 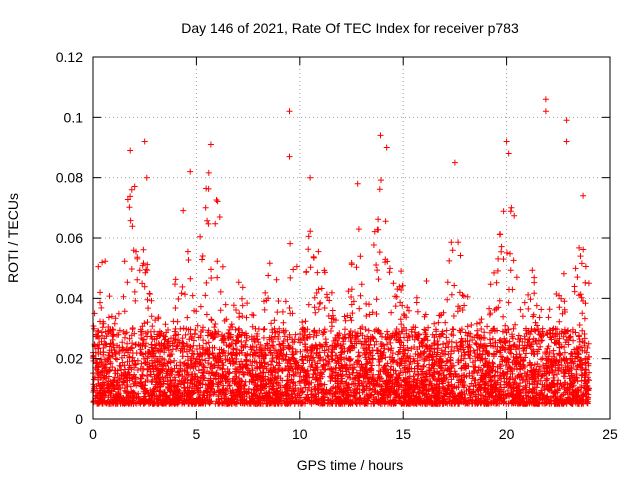 What do you see at coordinates (13, 238) in the screenshot?
I see `y-axis-label: ROTI / TECUs` at bounding box center [13, 238].